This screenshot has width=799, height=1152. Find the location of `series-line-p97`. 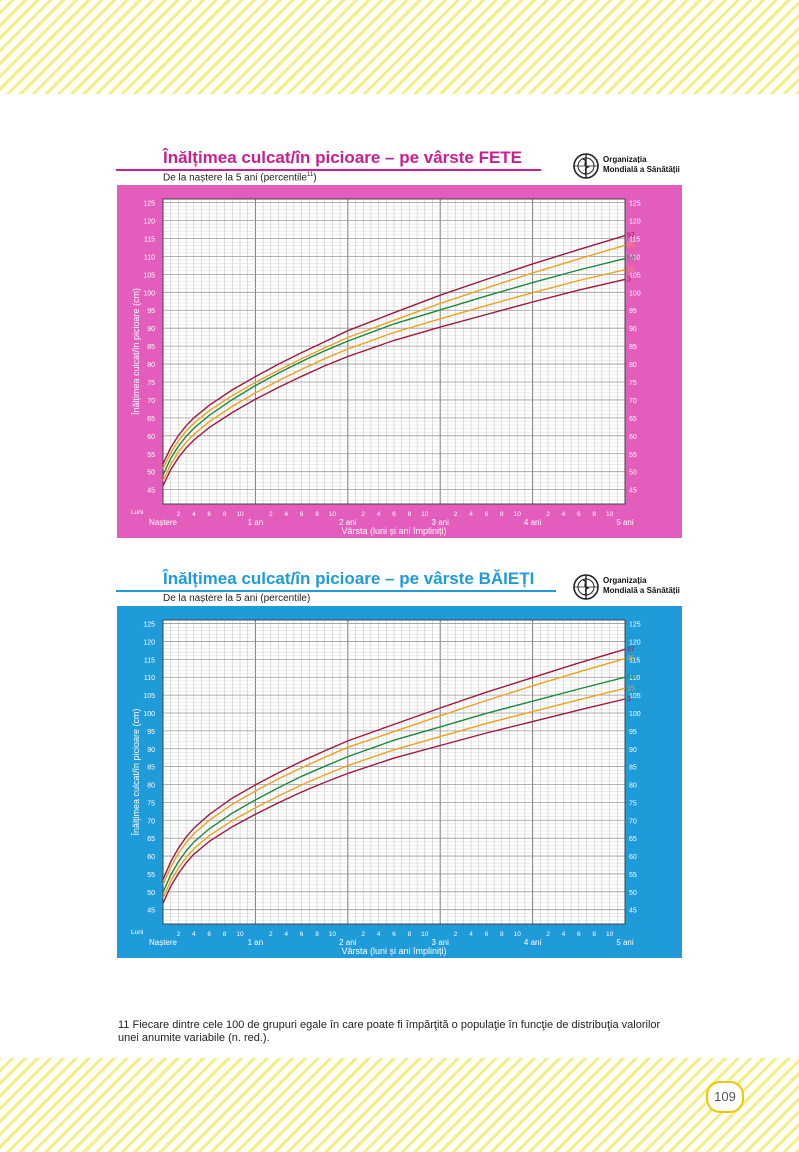

series-line-p97 is located at coordinates (394, 349).